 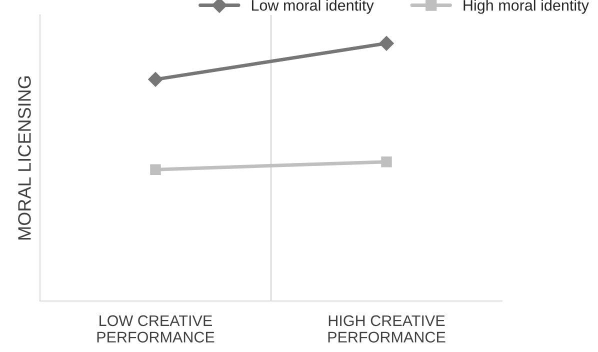 I want to click on legend-label: High moral identity, so click(x=526, y=7).